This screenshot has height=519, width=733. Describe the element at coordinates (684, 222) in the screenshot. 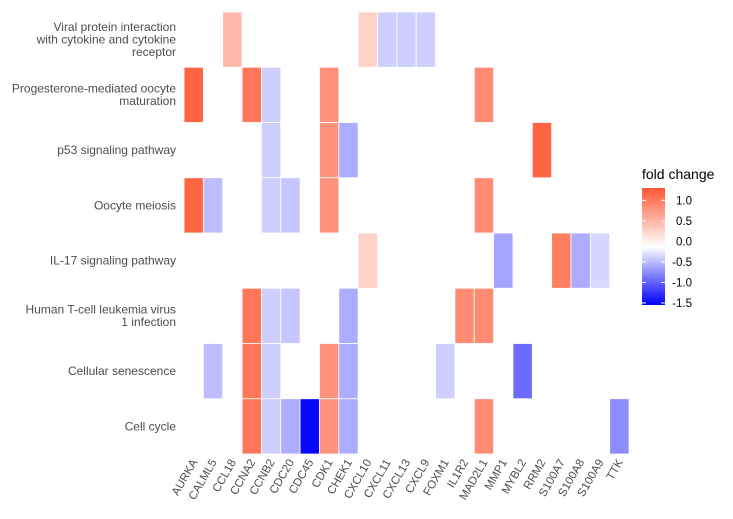

I see `legend-tick-label: 0.5` at that location.